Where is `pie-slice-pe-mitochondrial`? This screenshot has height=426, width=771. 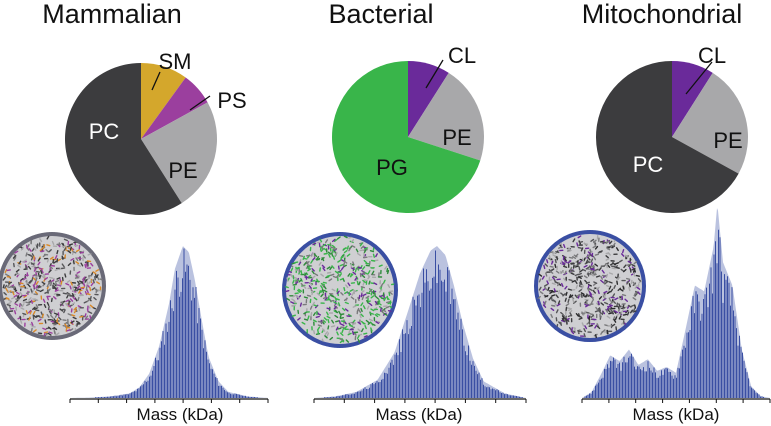
pie-slice-pe-mitochondrial is located at coordinates (710, 123).